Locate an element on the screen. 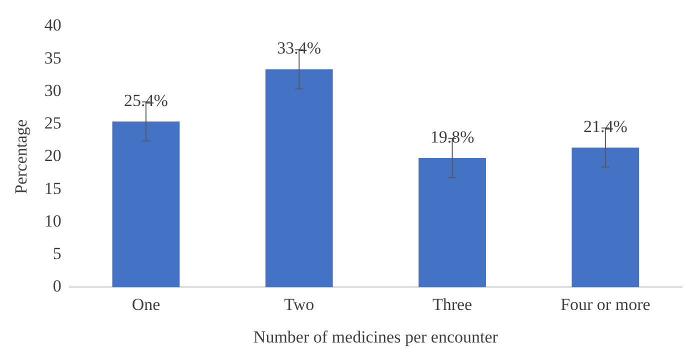 The height and width of the screenshot is (360, 700). y-tick-label: 0 is located at coordinates (57, 286).